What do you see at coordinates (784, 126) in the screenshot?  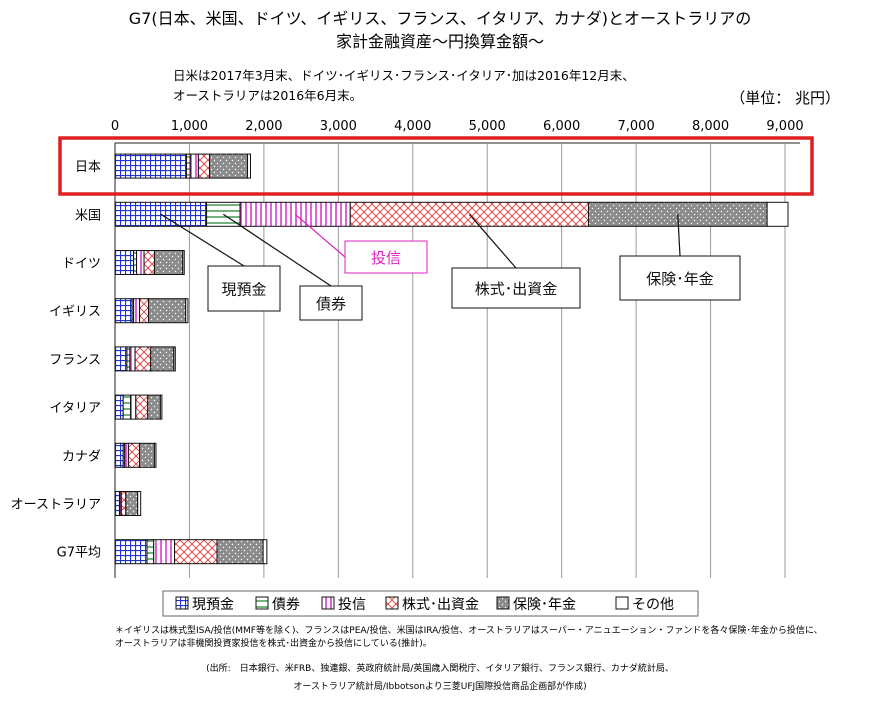 I see `x-tick-label: 9,000` at bounding box center [784, 126].